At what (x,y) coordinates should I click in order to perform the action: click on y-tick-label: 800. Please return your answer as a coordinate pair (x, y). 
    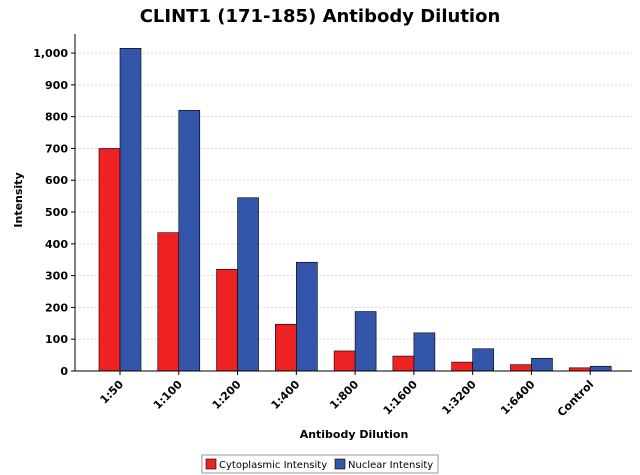
    Looking at the image, I should click on (56, 117).